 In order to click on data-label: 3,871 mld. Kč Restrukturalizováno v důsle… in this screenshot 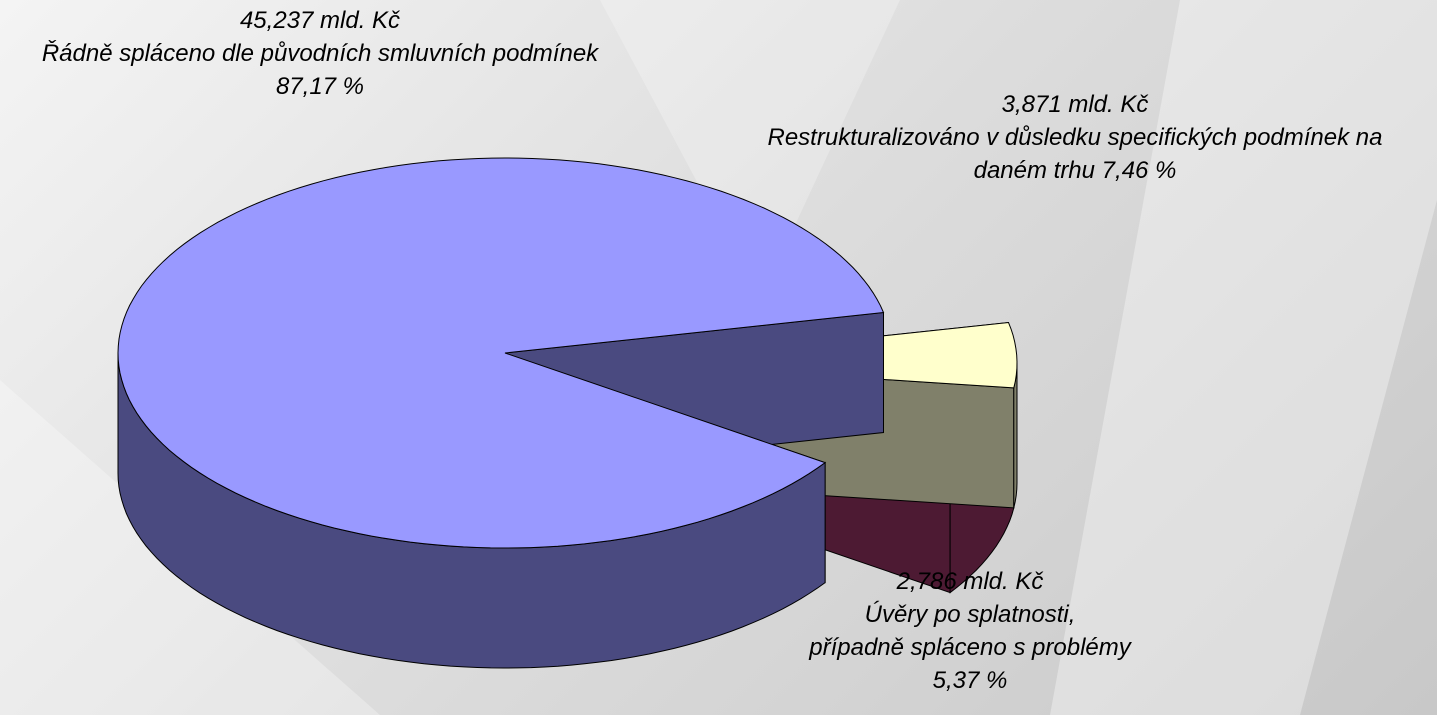, I will do `click(1075, 137)`.